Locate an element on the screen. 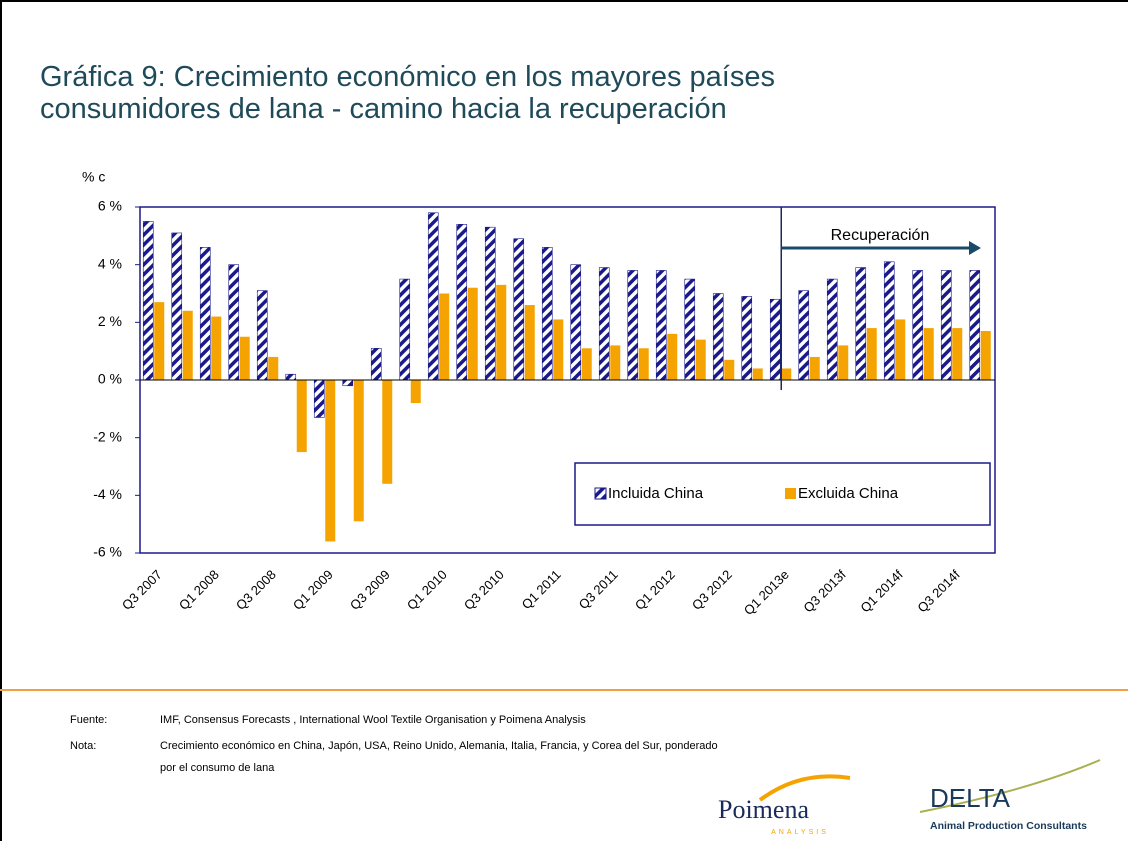 The image size is (1128, 841). x-tick-label: Q3 2010 is located at coordinates (484, 590).